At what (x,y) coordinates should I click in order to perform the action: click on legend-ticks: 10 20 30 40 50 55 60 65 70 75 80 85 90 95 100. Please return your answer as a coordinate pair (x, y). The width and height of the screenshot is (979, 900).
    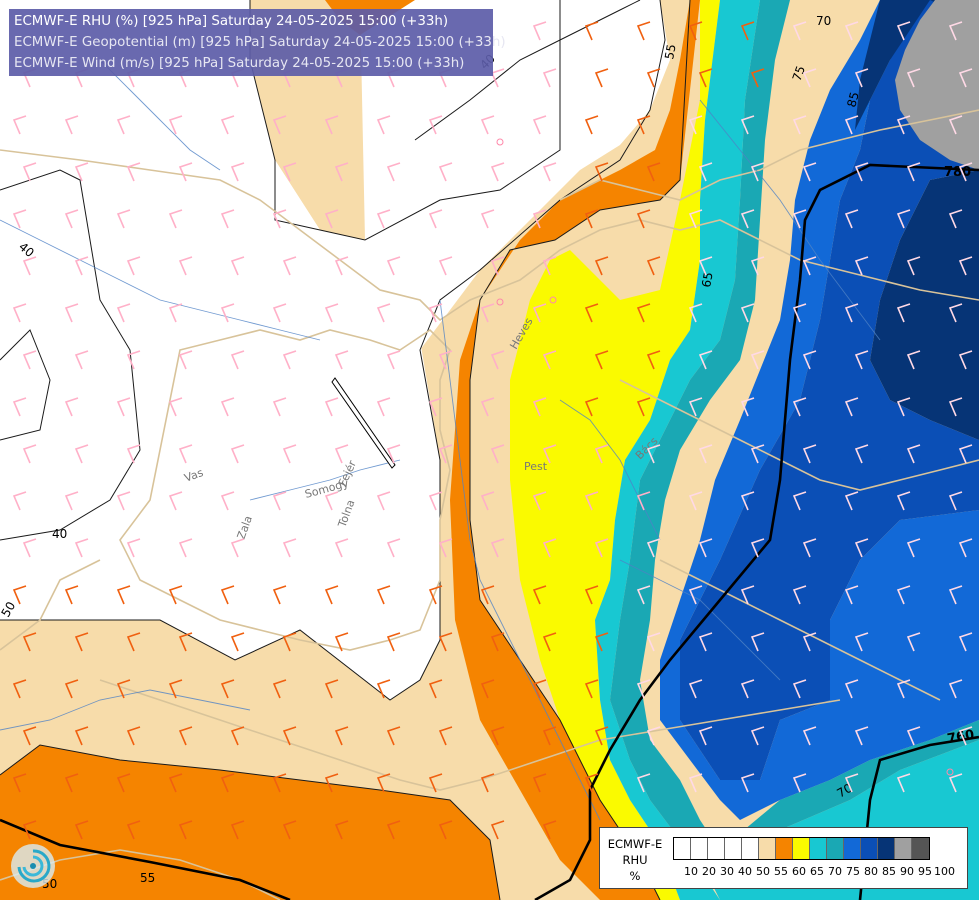
    Looking at the image, I should click on (818, 871).